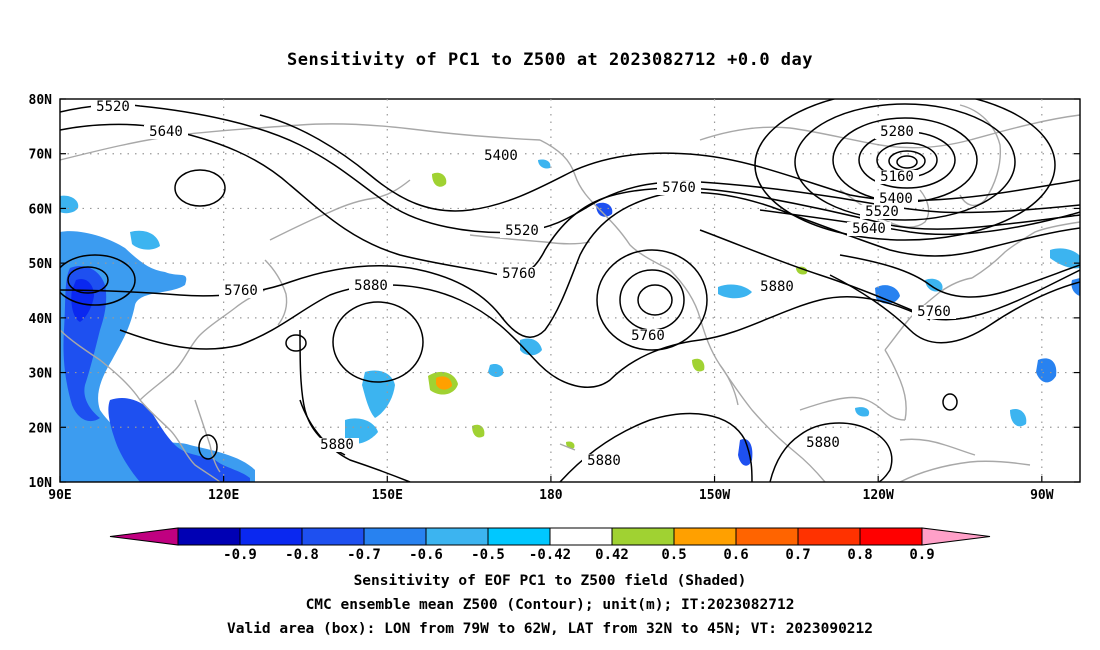  What do you see at coordinates (550, 555) in the screenshot?
I see `colorbar-label: -0.42` at bounding box center [550, 555].